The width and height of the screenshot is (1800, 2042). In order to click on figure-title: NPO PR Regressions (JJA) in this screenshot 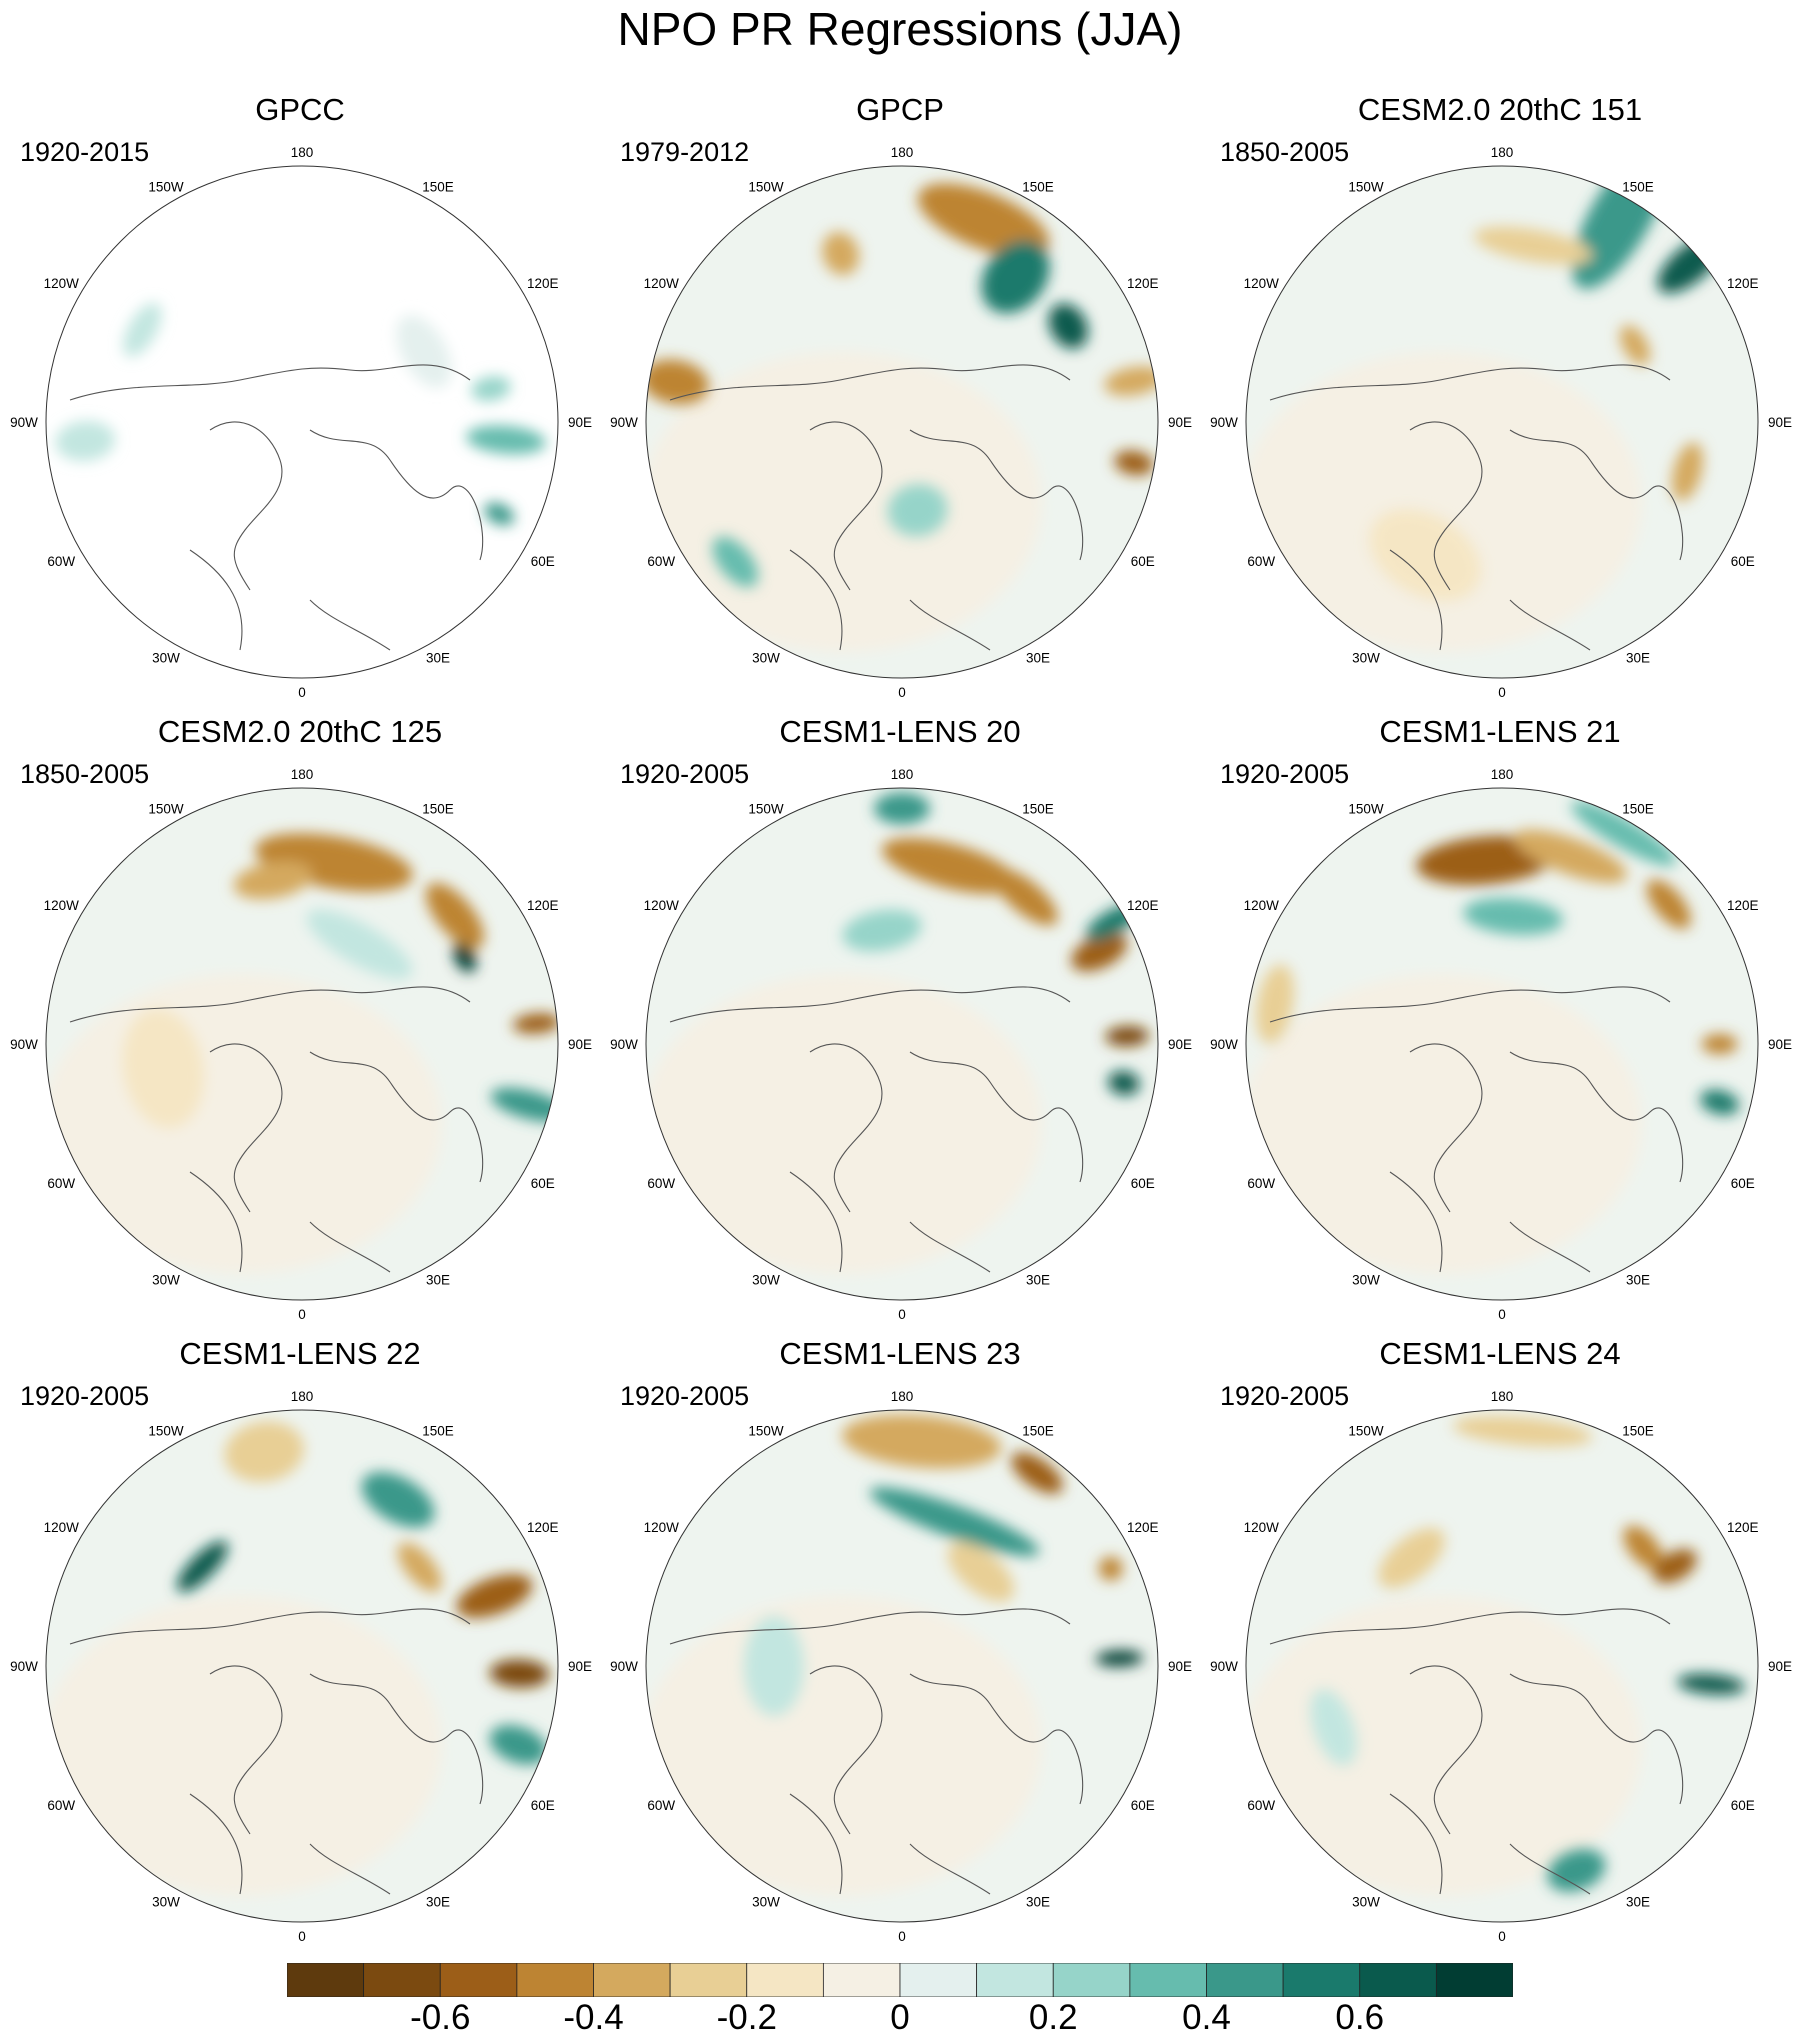, I will do `click(900, 29)`.